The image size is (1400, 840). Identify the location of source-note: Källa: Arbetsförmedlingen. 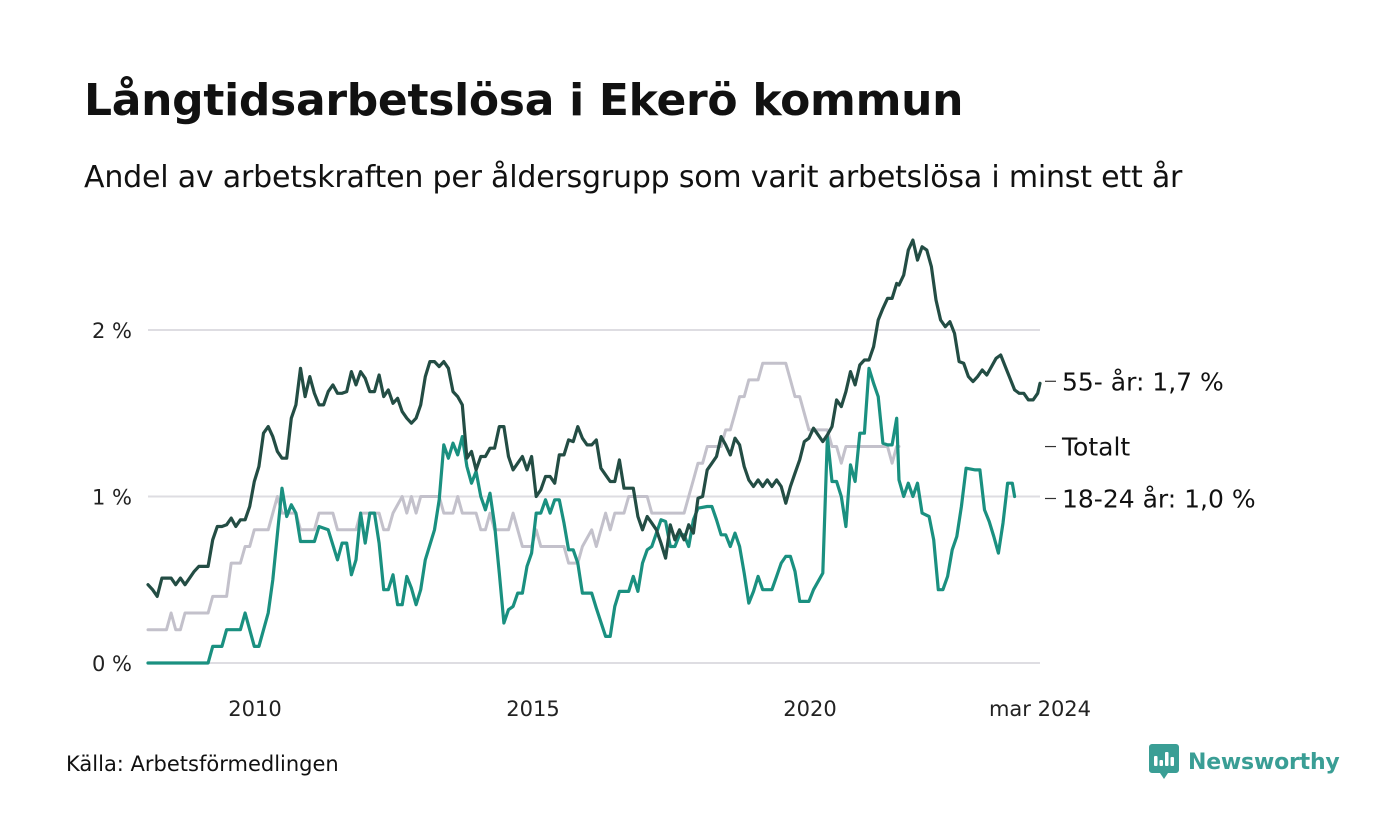
(202, 764).